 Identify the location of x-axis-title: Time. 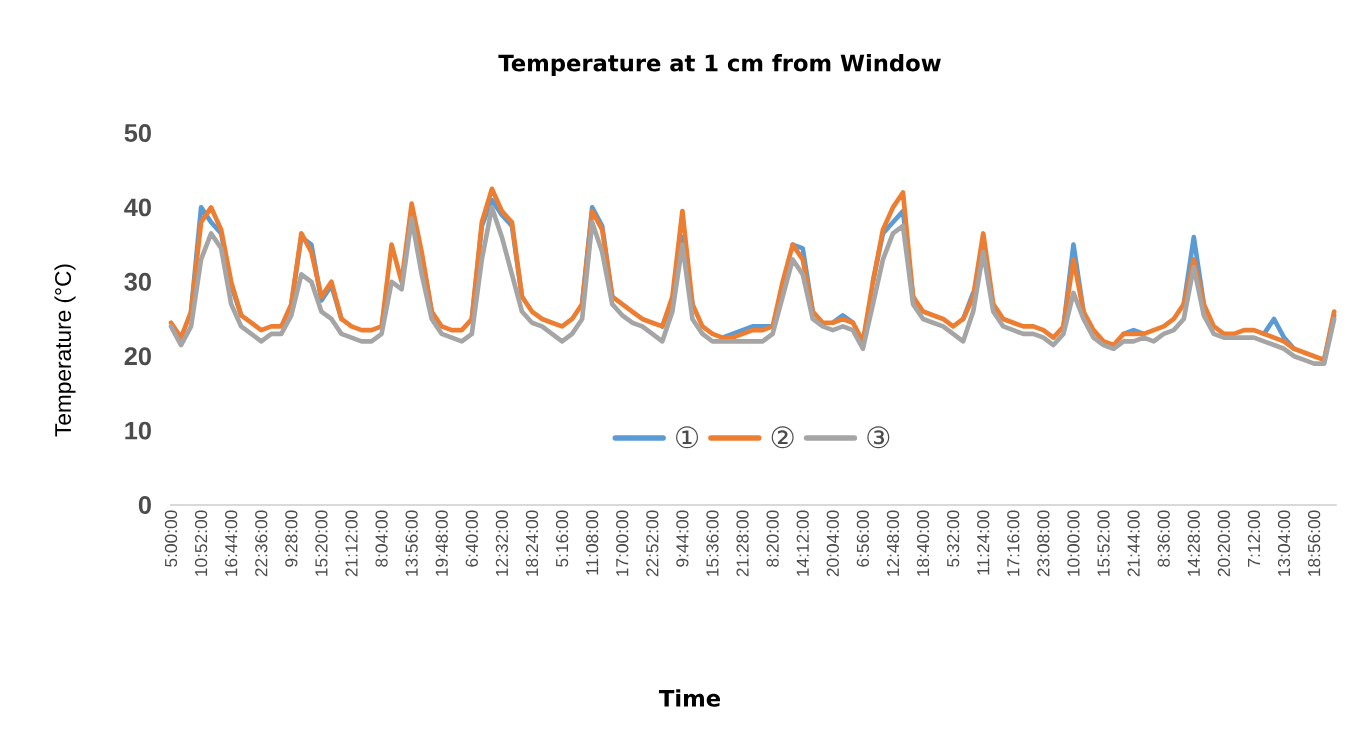
(690, 698).